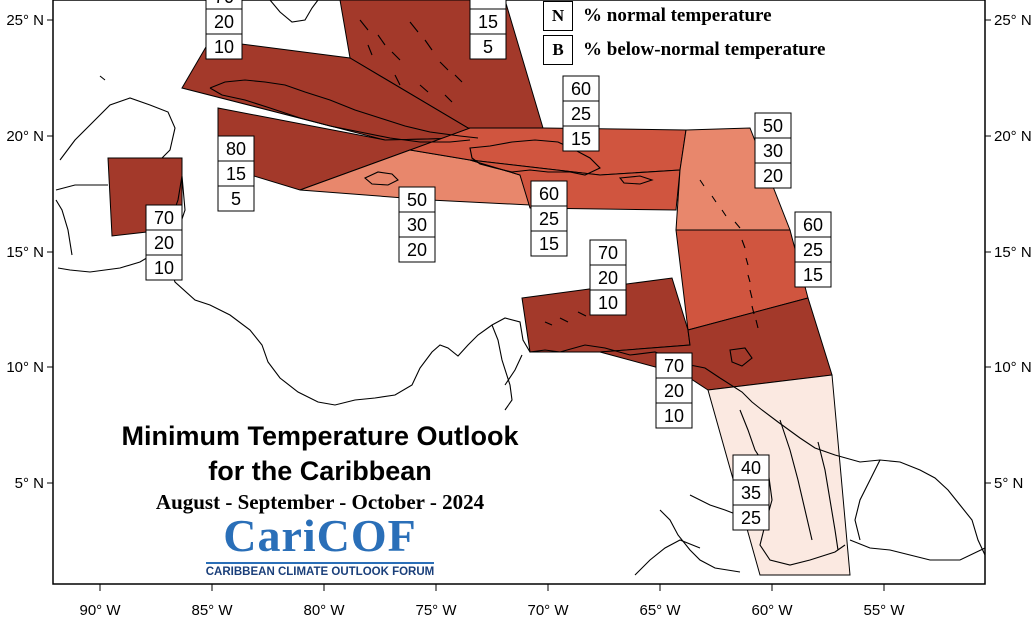 This screenshot has height=630, width=1036. I want to click on lat-label-left: 5° N, so click(29, 483).